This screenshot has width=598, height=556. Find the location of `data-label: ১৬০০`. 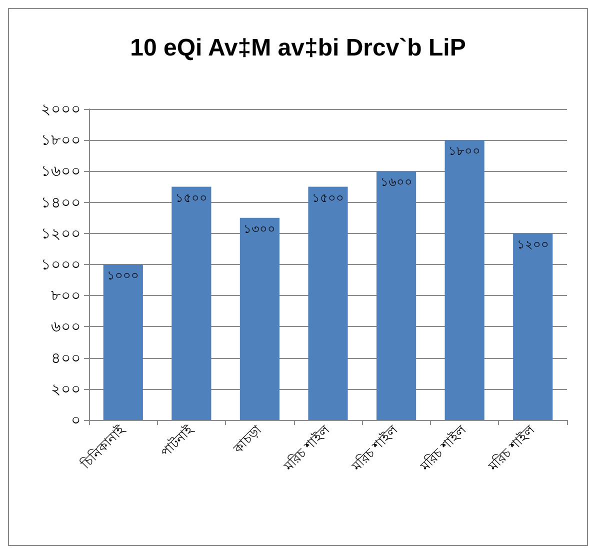

data-label: ১৬০০ is located at coordinates (396, 182).